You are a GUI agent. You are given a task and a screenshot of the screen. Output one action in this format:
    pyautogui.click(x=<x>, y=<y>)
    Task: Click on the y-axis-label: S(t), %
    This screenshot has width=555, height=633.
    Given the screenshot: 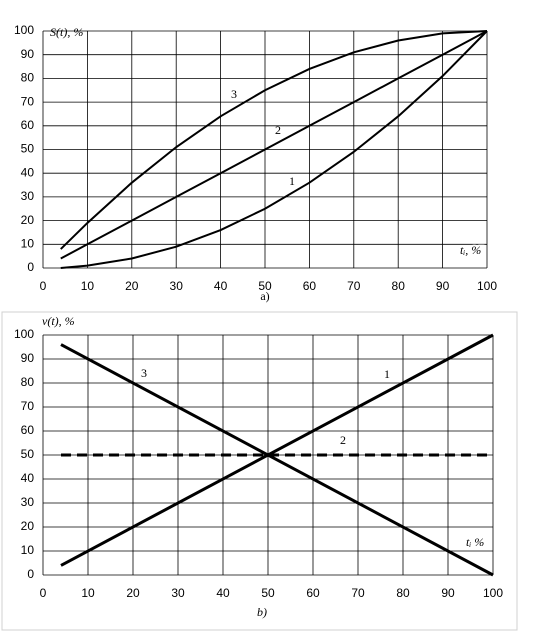 What is the action you would take?
    pyautogui.click(x=66, y=32)
    